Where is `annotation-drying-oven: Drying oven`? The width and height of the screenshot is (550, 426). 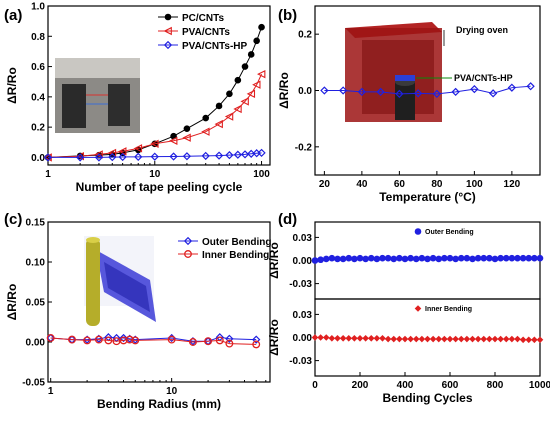
annotation-drying-oven: Drying oven is located at coordinates (482, 30).